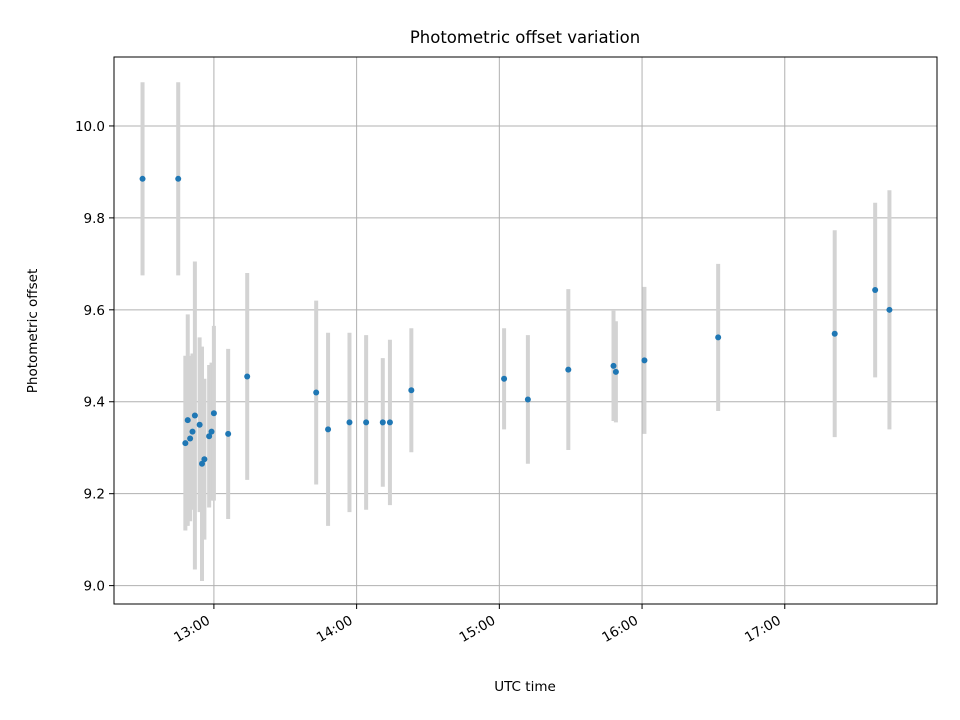 This screenshot has height=720, width=960. I want to click on x-axis-ticks: 13:00 14:00 15:00 16:00 17:00, so click(478, 625).